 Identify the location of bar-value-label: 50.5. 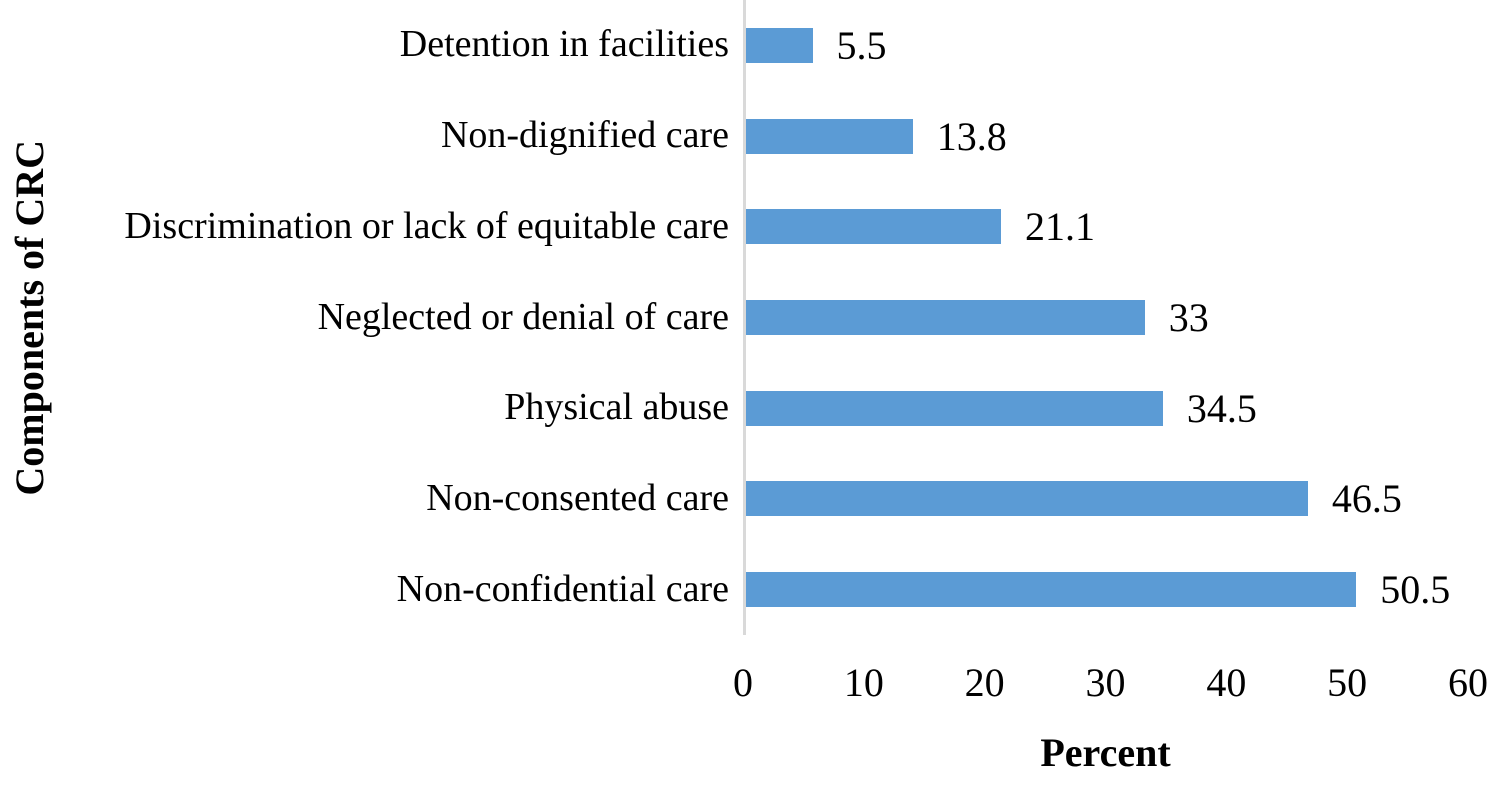
(1415, 590).